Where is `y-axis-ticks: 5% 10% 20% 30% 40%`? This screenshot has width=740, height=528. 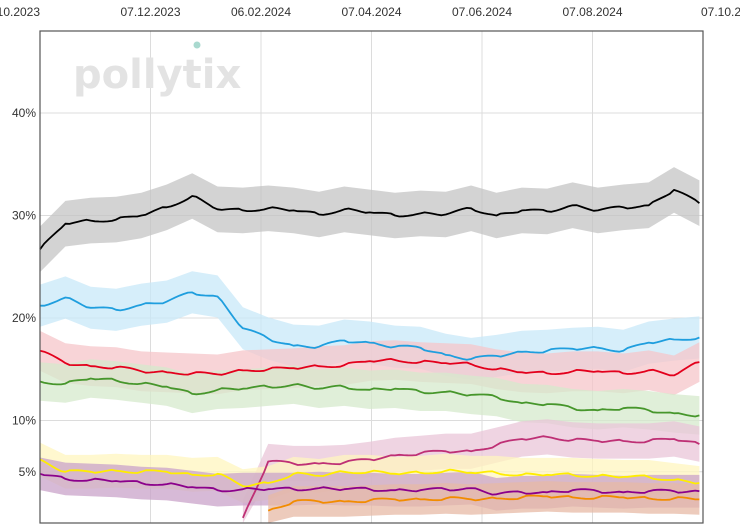
y-axis-ticks: 5% 10% 20% 30% 40% is located at coordinates (24, 292).